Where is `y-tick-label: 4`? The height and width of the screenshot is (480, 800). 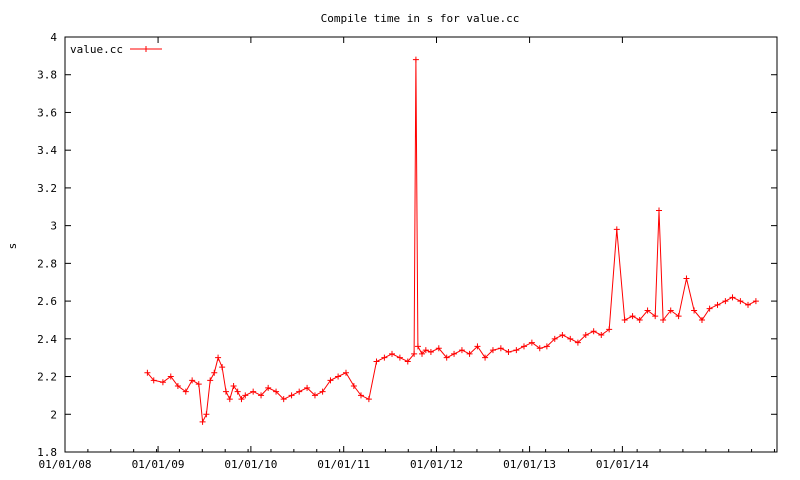
y-tick-label: 4 is located at coordinates (53, 37).